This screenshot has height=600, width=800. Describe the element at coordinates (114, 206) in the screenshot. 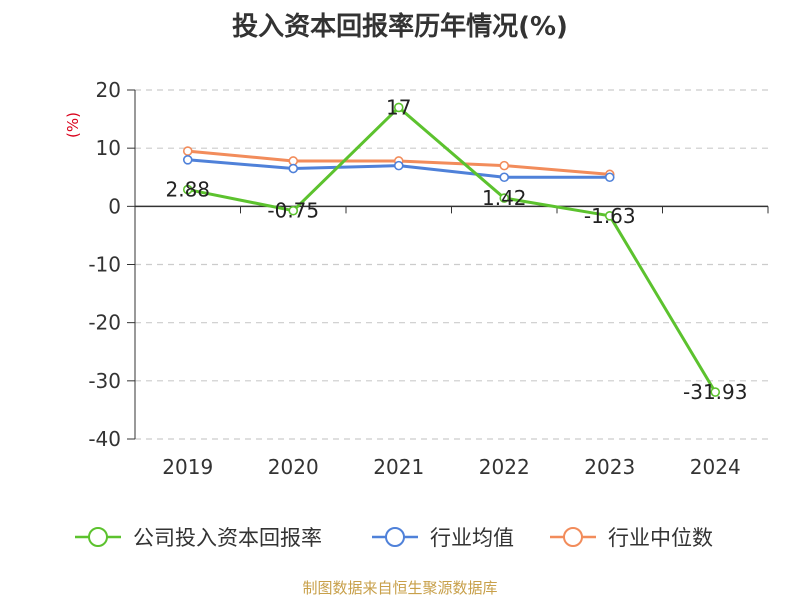

I see `y-tick-label: 0` at that location.